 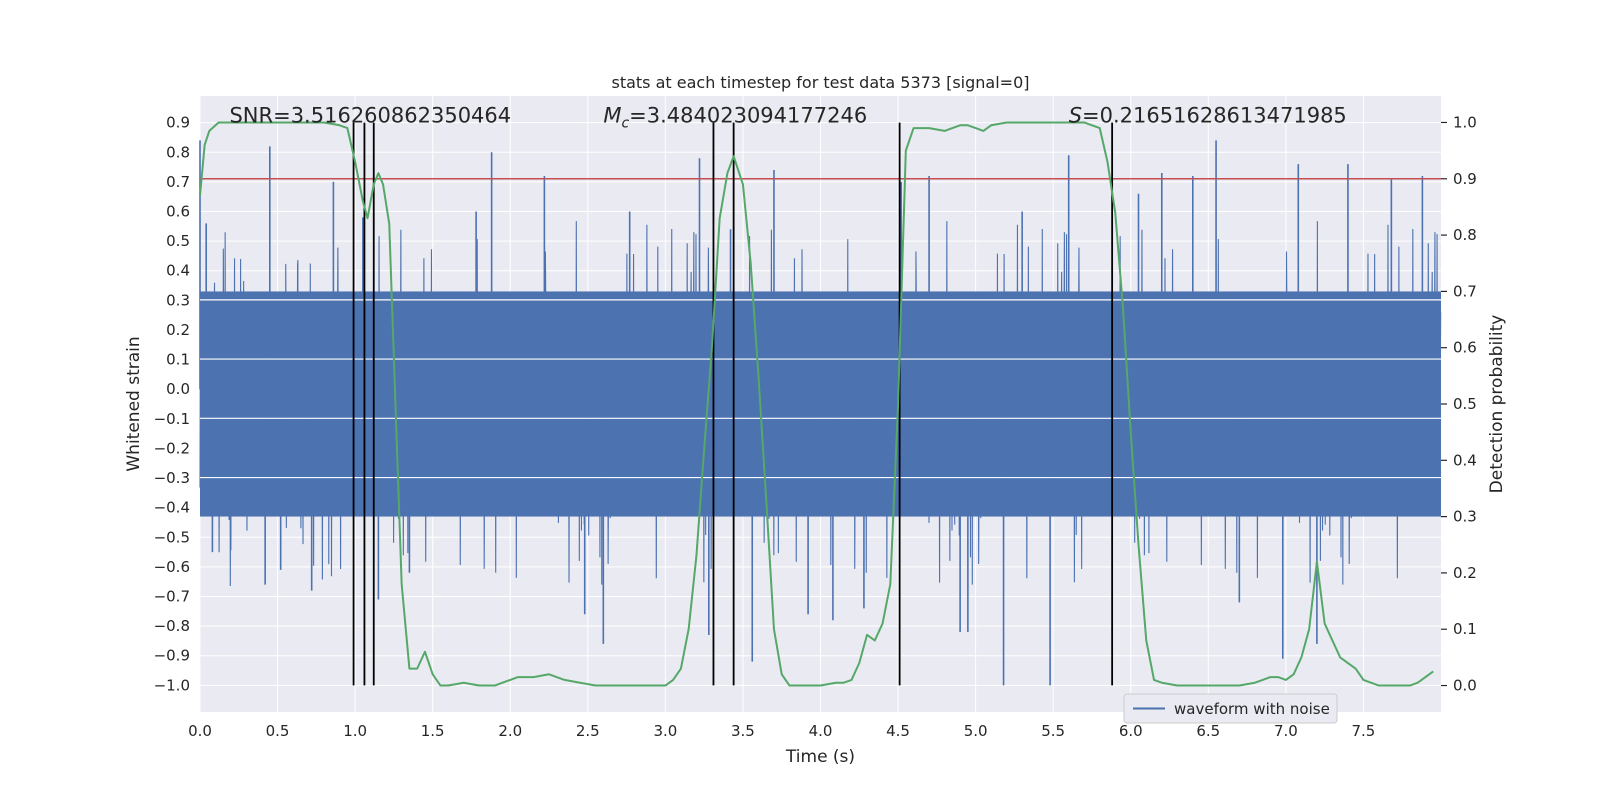 What do you see at coordinates (625, 124) in the screenshot?
I see `chirp-mass-subscript: c` at bounding box center [625, 124].